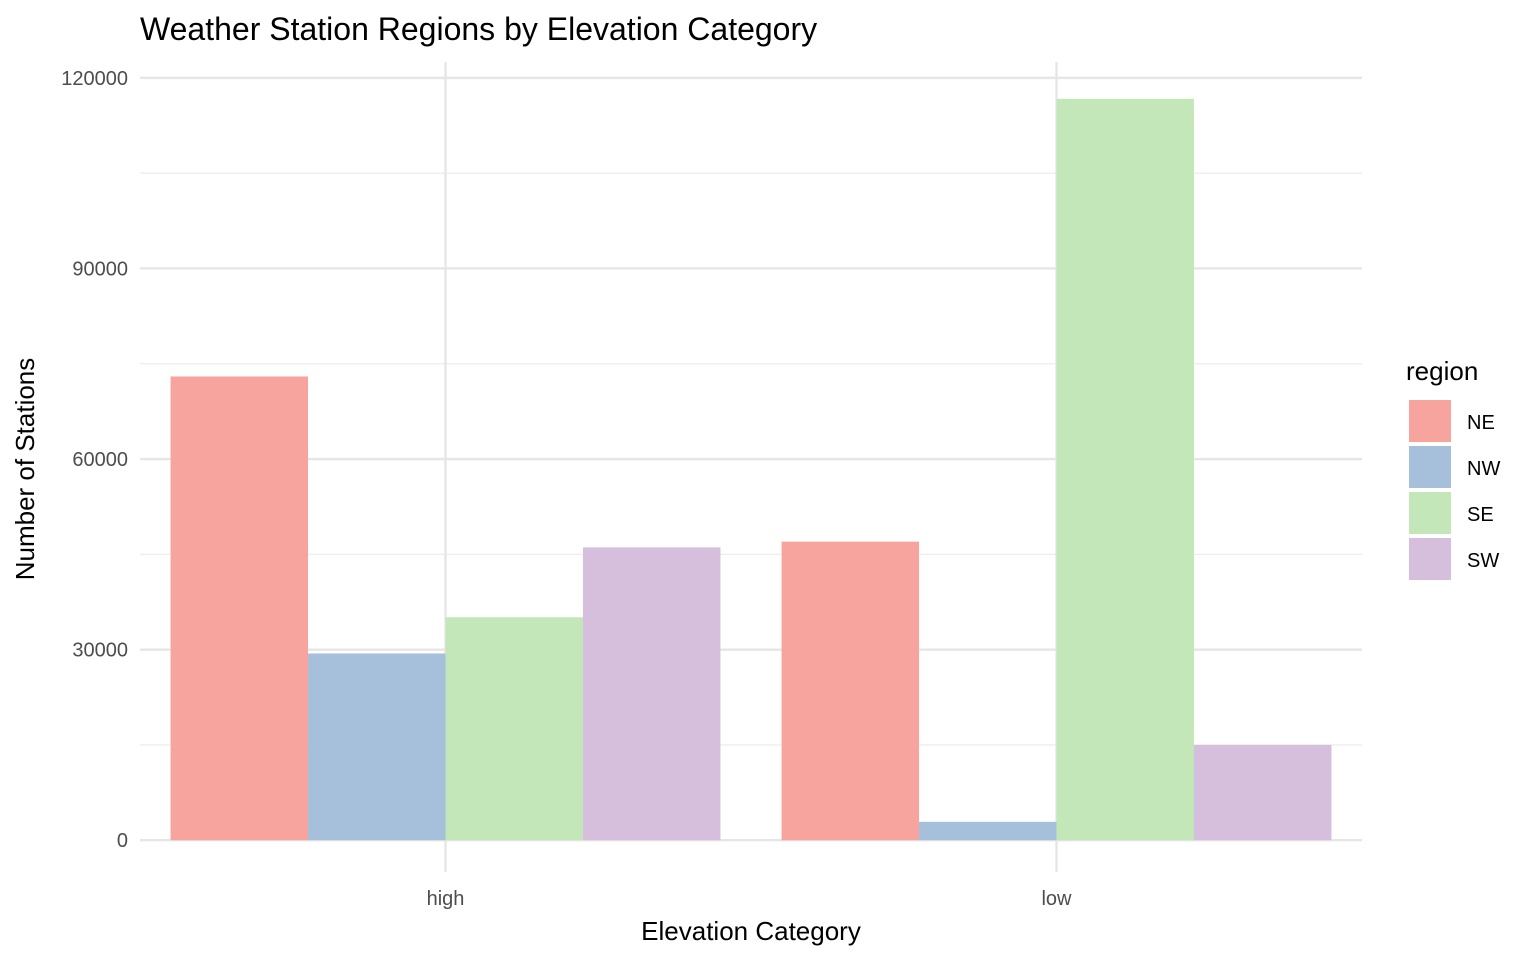 This screenshot has width=1536, height=960. Describe the element at coordinates (988, 831) in the screenshot. I see `bar-nw-low` at that location.